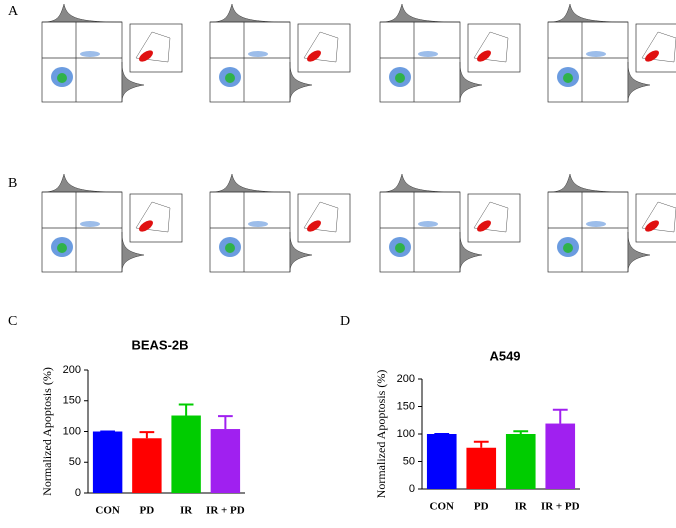 This screenshot has height=528, width=676. What do you see at coordinates (159, 344) in the screenshot?
I see `chart-title: BEAS-2B` at bounding box center [159, 344].